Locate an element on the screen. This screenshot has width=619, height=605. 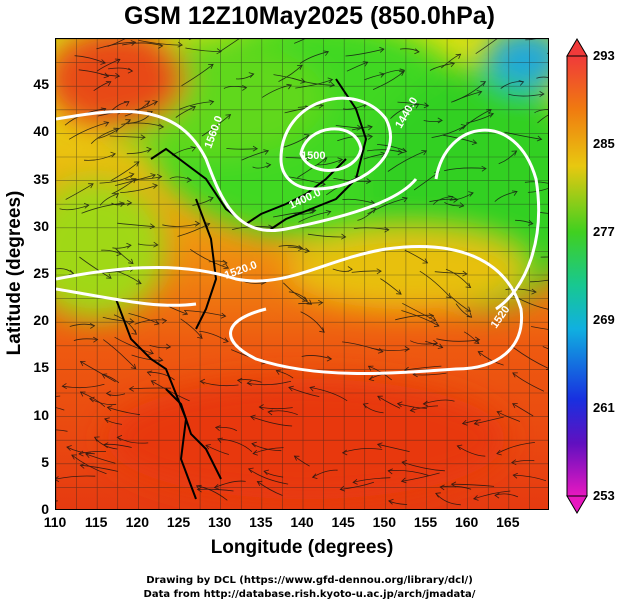
y-tick-label: 0 is located at coordinates (45, 509).